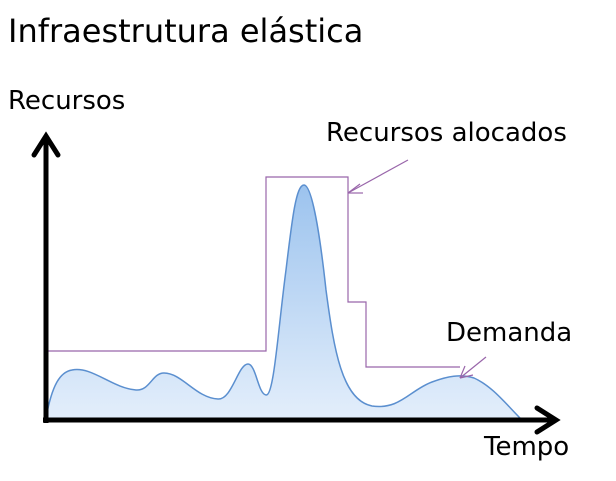 Image resolution: width=616 pixels, height=481 pixels. I want to click on x-axis, so click(302, 420).